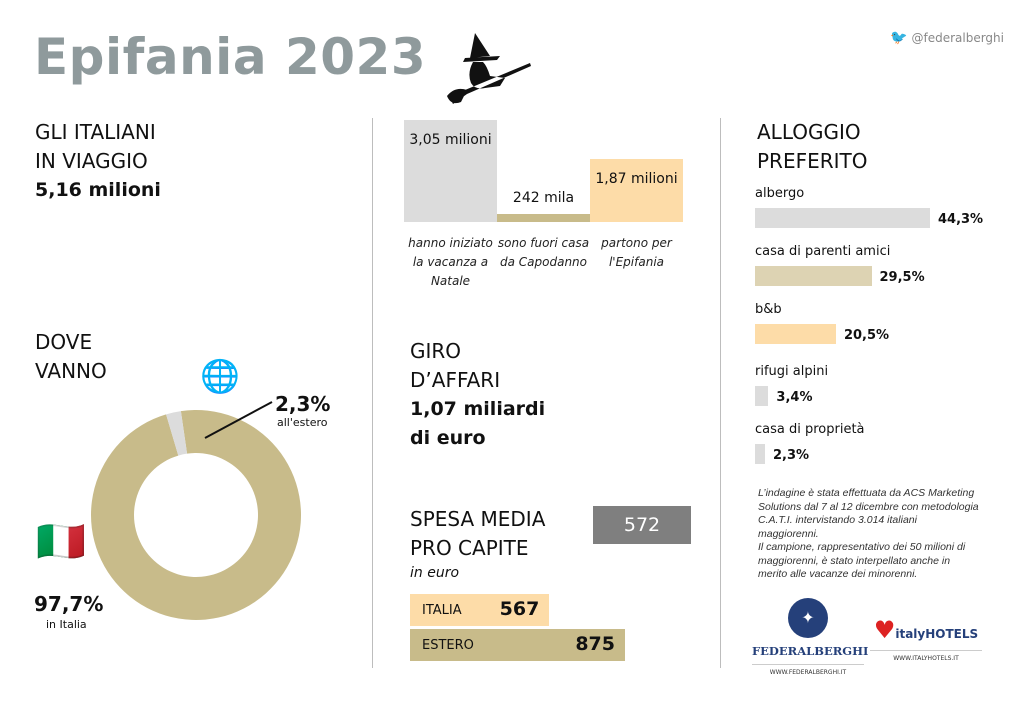 The image size is (1024, 709). Describe the element at coordinates (899, 38) in the screenshot. I see `twitter-bird-icon: 🐦` at that location.